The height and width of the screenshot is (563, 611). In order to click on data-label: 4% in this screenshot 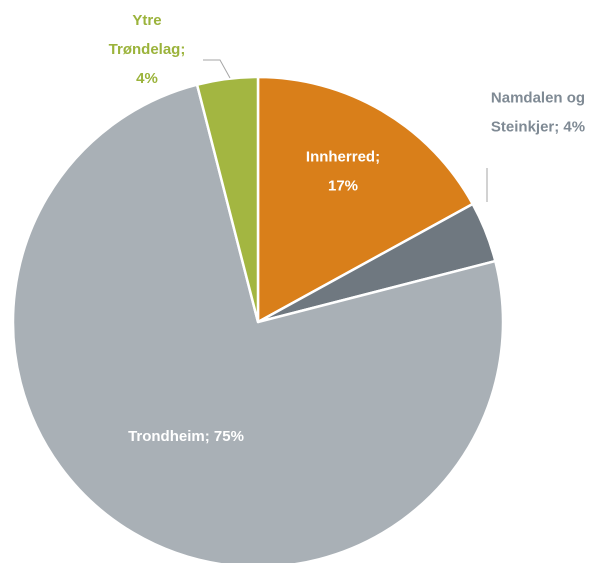, I will do `click(147, 78)`.